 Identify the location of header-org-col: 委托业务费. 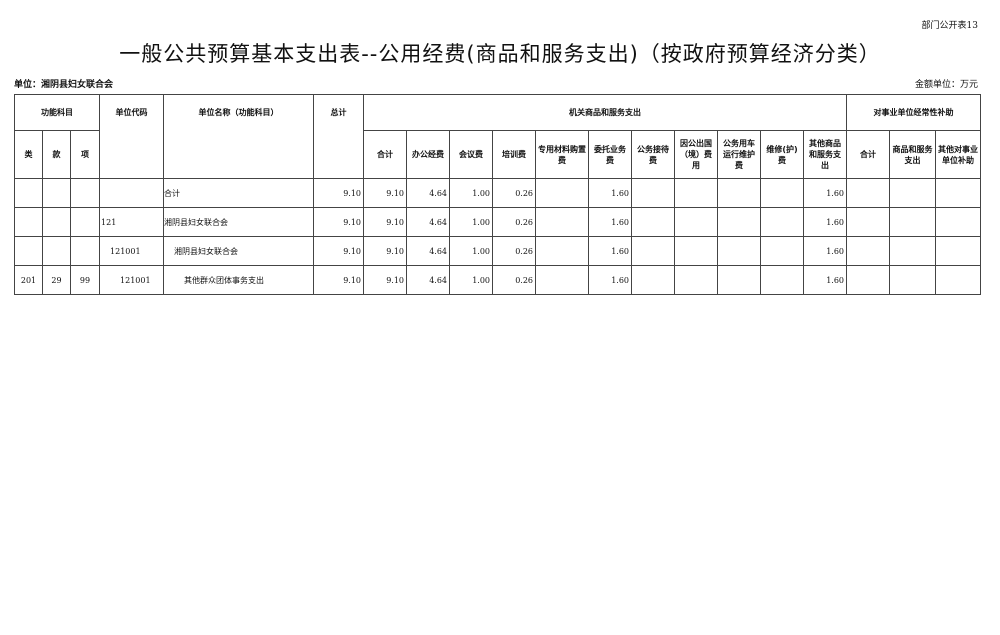
(610, 154).